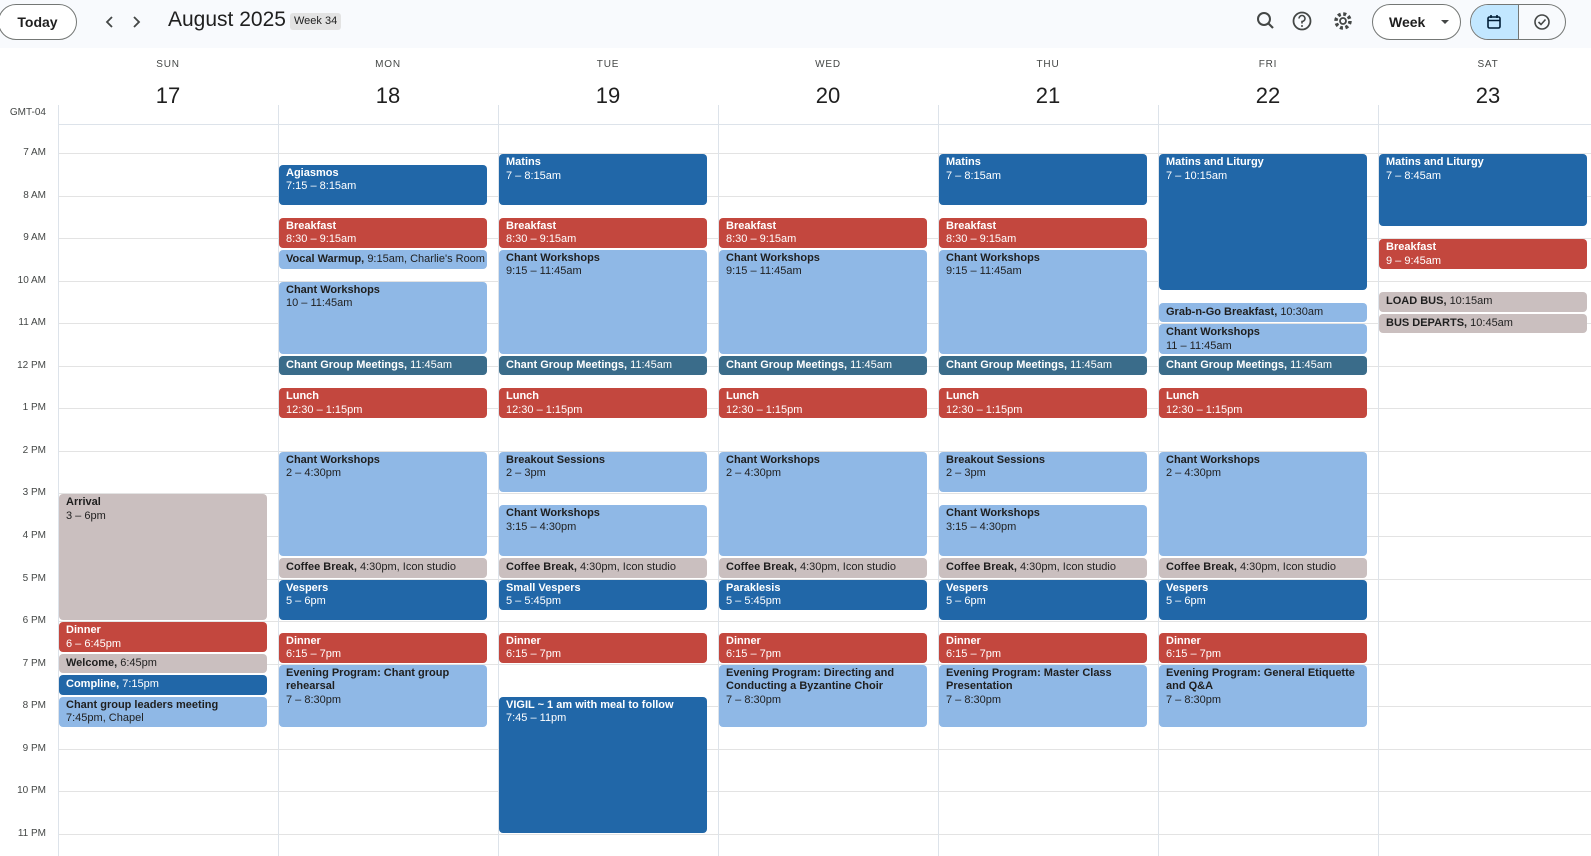  I want to click on calendar-mode, so click(1495, 22).